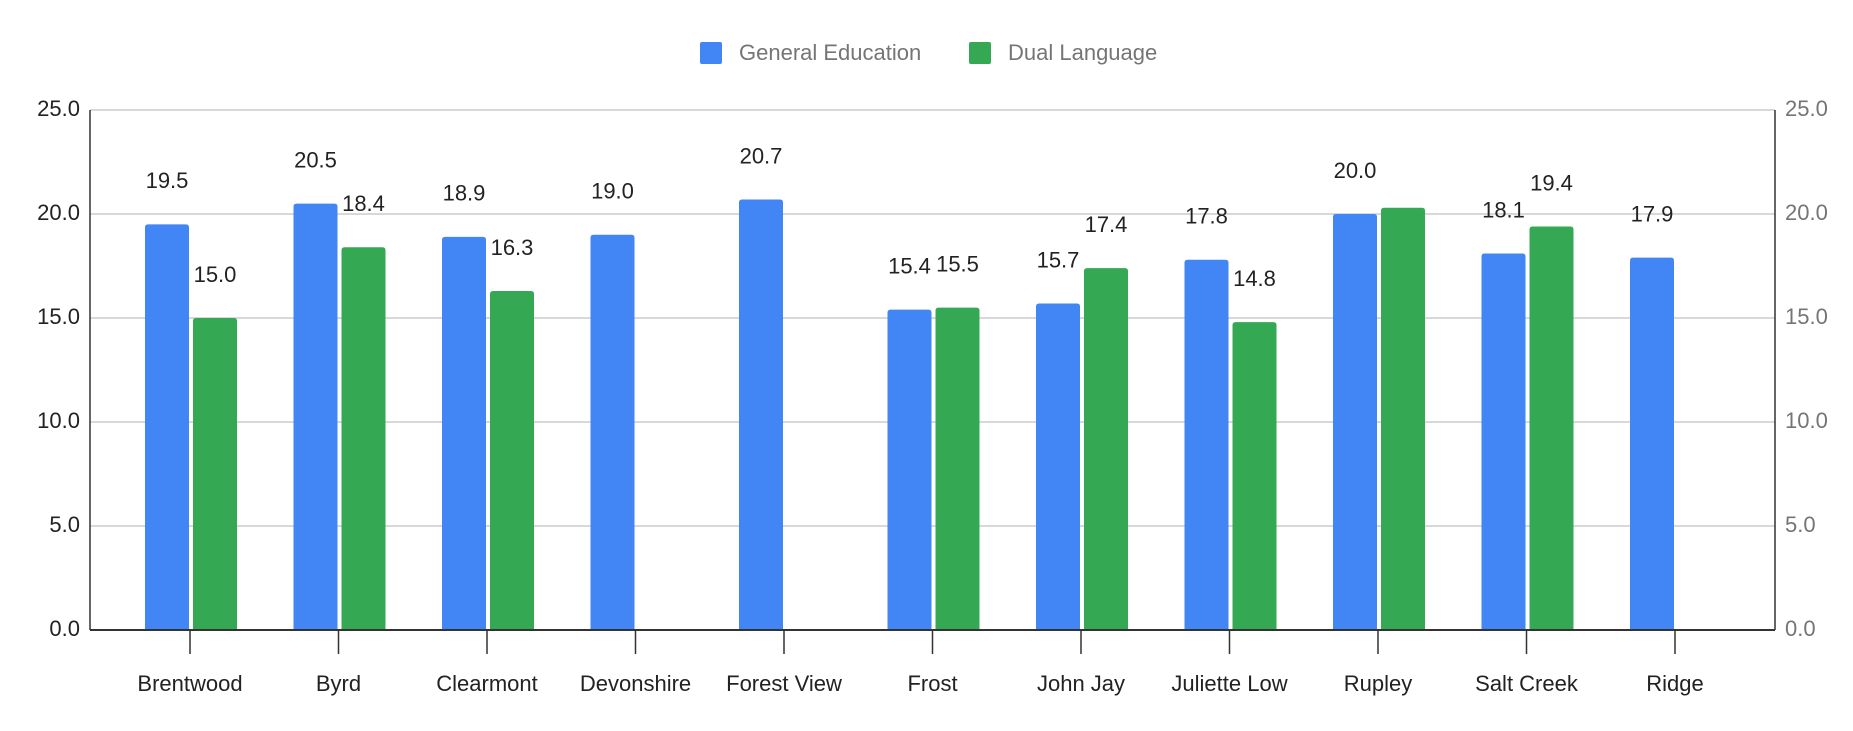  I want to click on x-tick-label: Forest View, so click(784, 683).